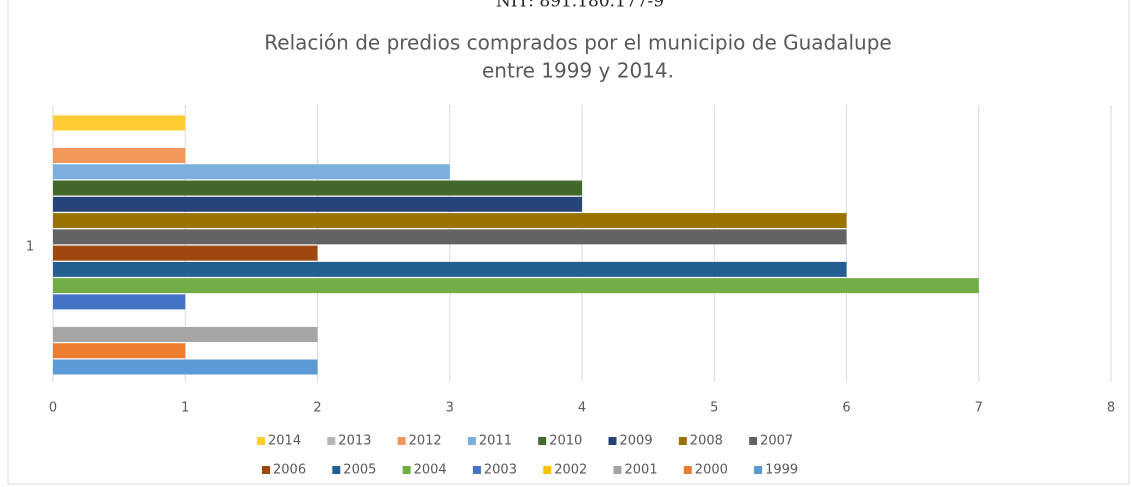 Image resolution: width=1131 pixels, height=487 pixels. What do you see at coordinates (500, 470) in the screenshot?
I see `legend-label: 2003` at bounding box center [500, 470].